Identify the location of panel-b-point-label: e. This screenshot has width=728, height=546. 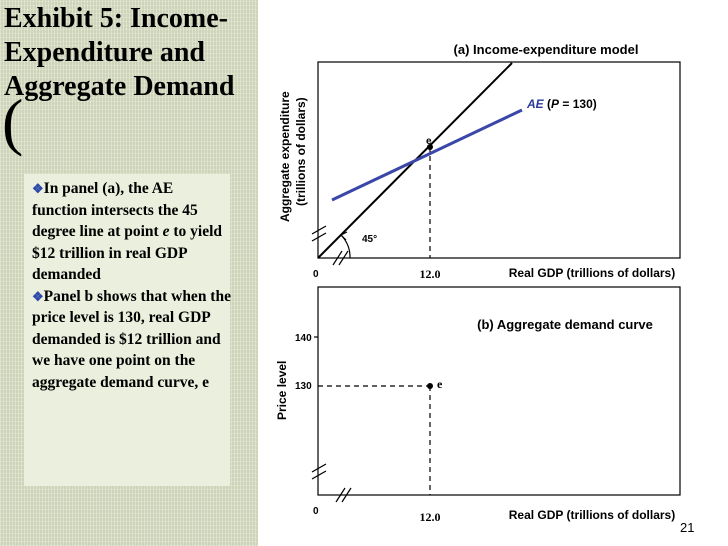
(440, 384).